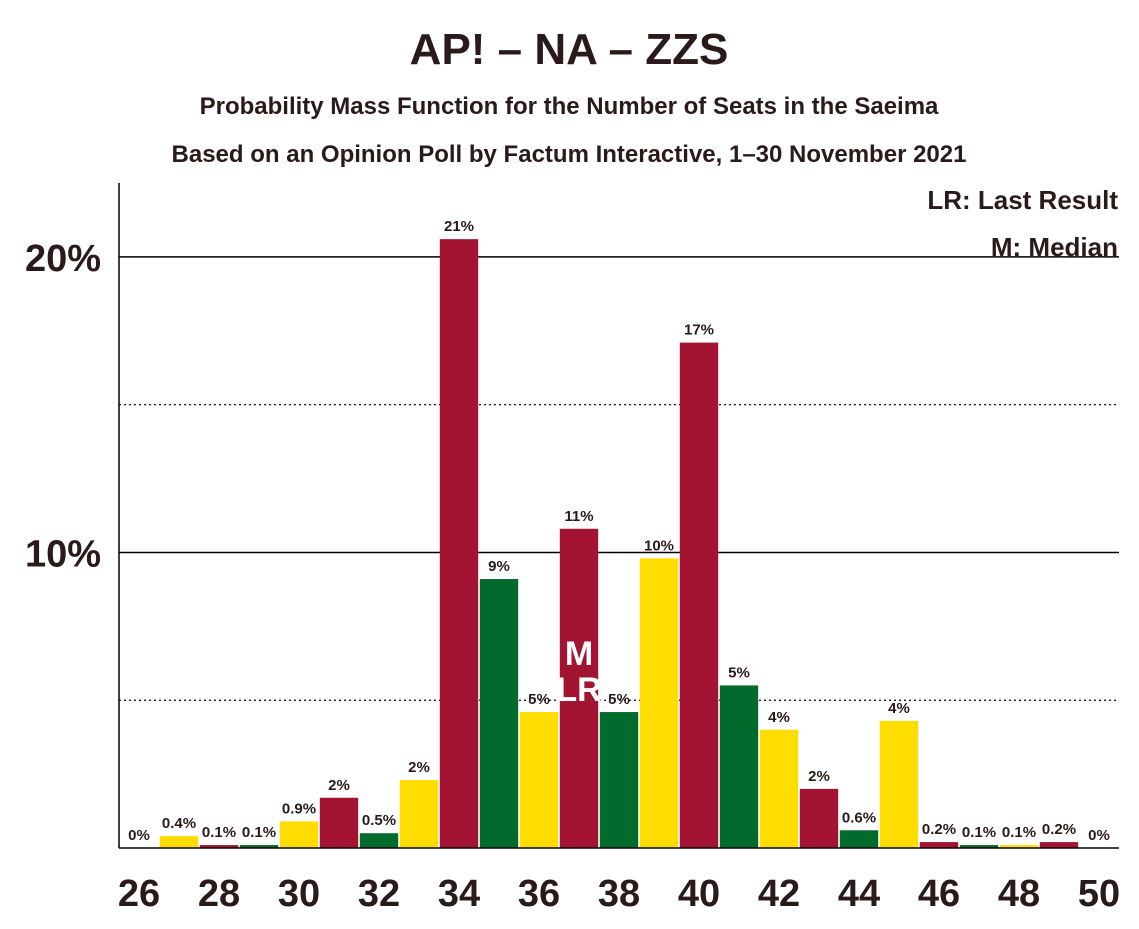 The image size is (1139, 929). I want to click on data-label: 0.5%, so click(379, 820).